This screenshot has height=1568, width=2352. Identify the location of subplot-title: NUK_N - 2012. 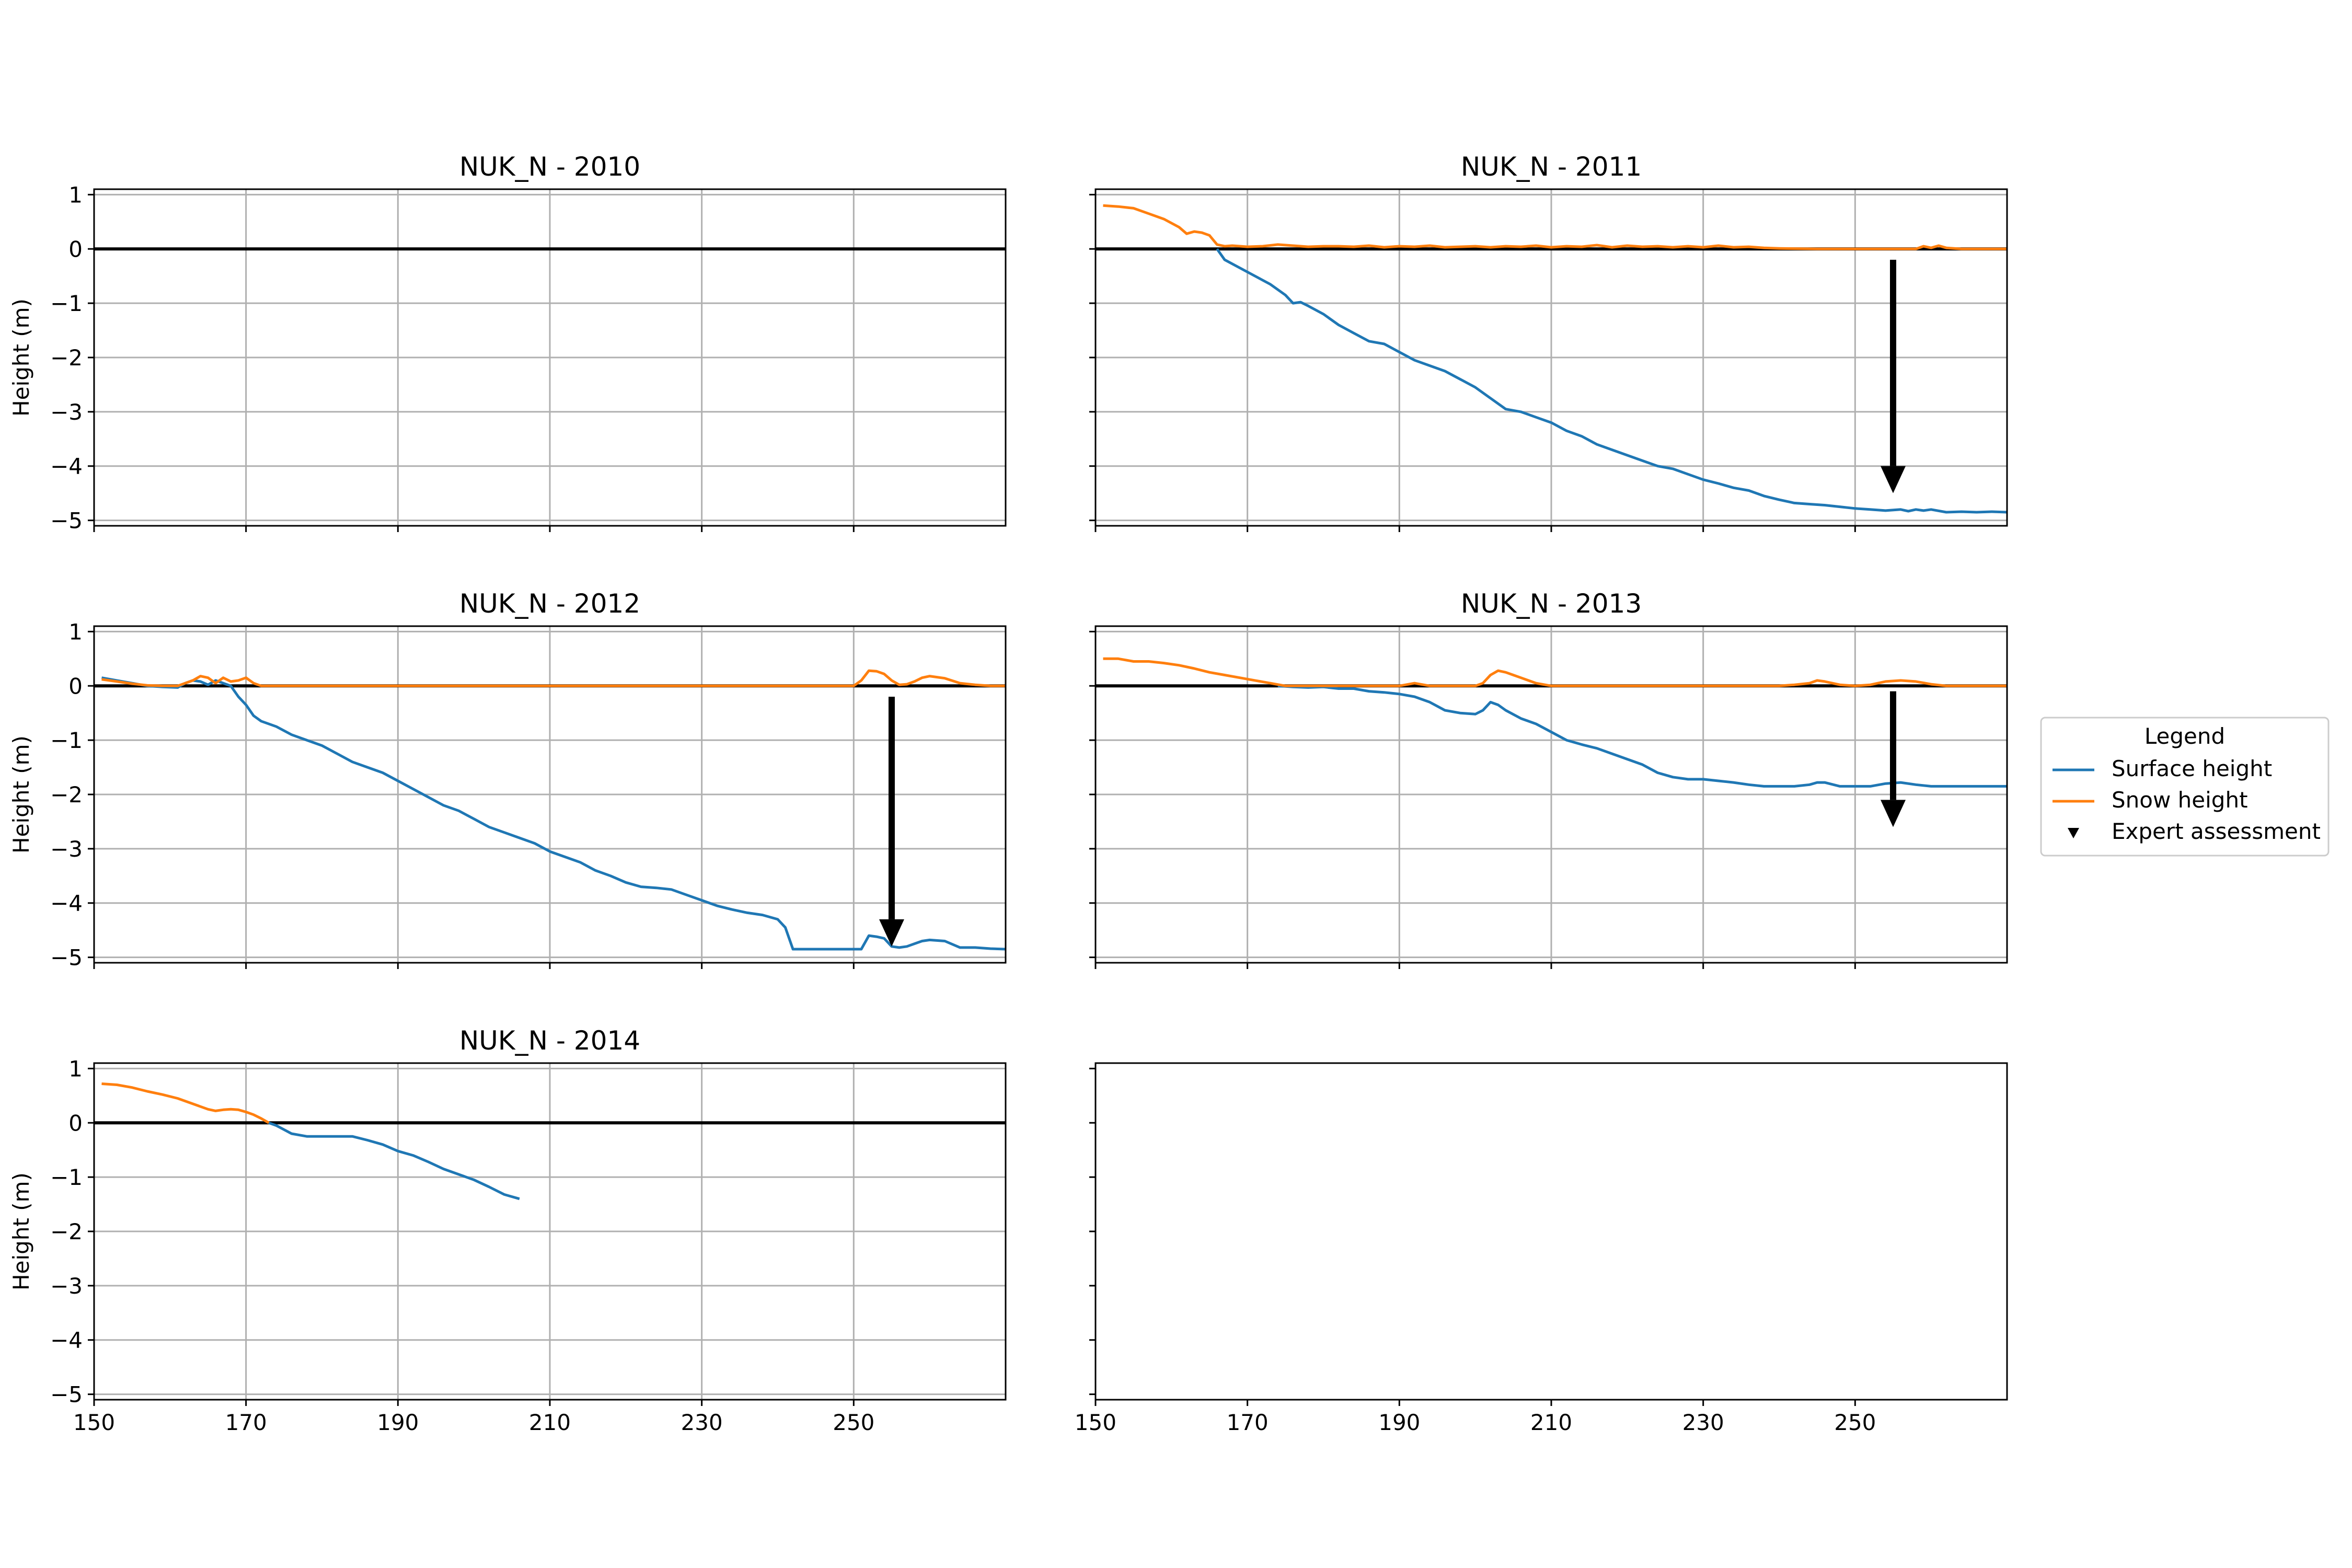
(549, 604).